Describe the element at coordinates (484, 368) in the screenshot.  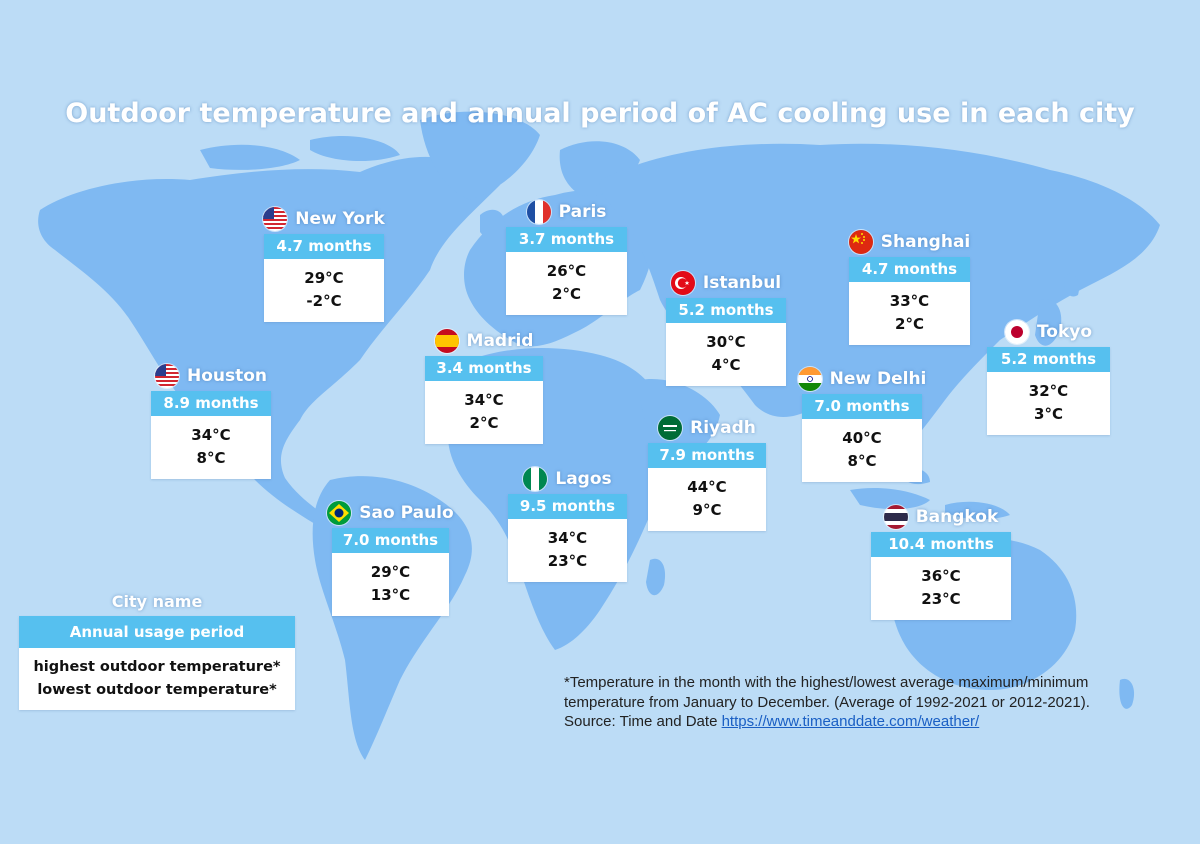
I see `usage-period: 3.4 months` at that location.